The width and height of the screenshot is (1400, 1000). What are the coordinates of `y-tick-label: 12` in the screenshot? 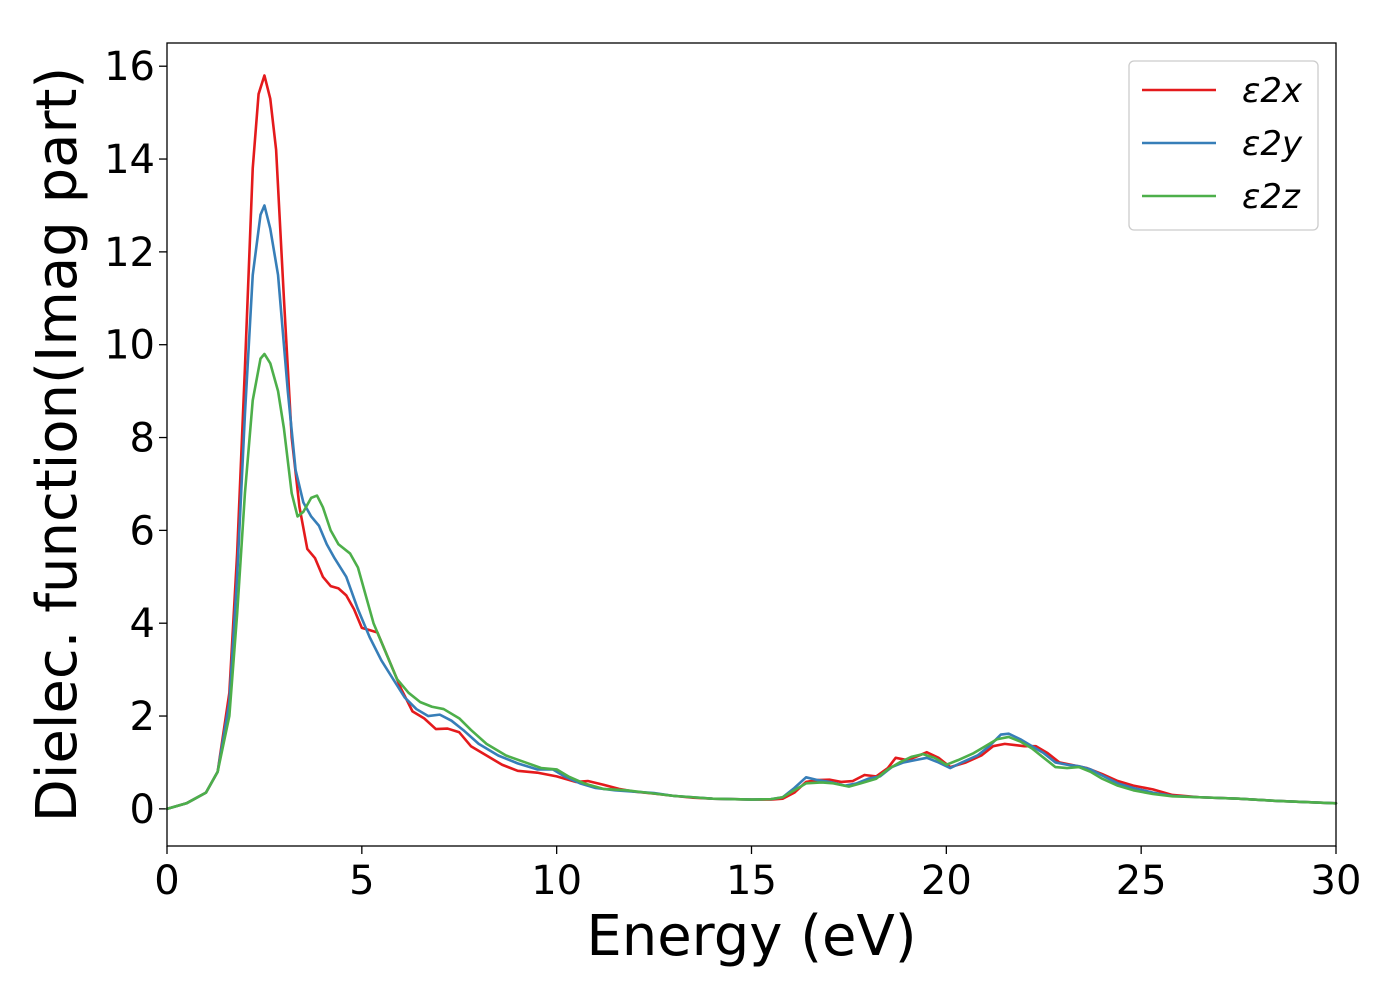 It's located at (129, 253).